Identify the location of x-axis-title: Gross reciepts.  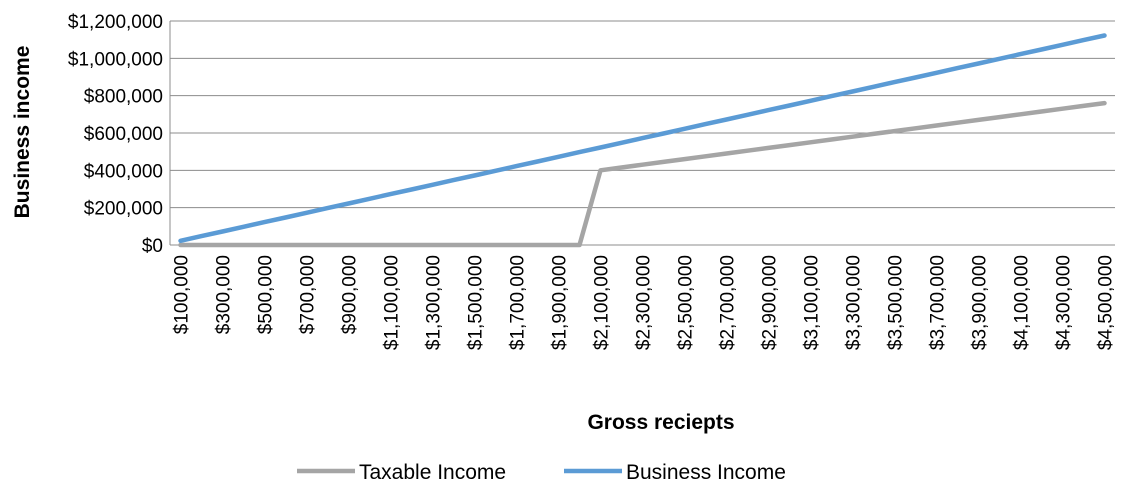
(660, 422).